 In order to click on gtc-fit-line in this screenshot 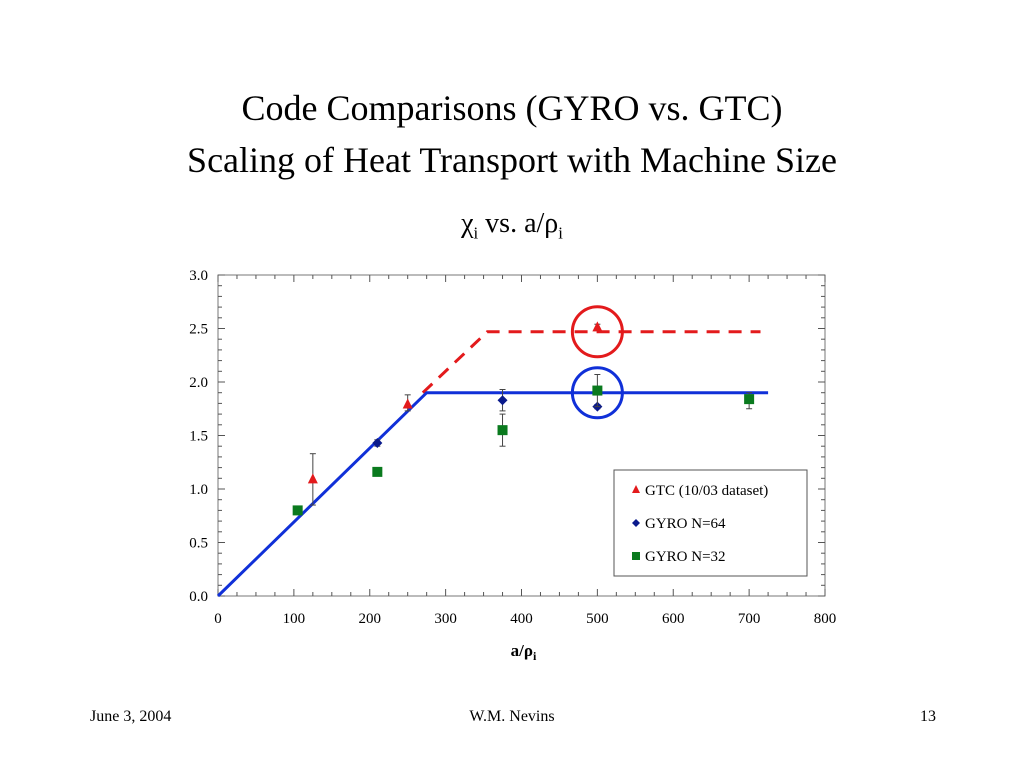, I will do `click(591, 362)`.